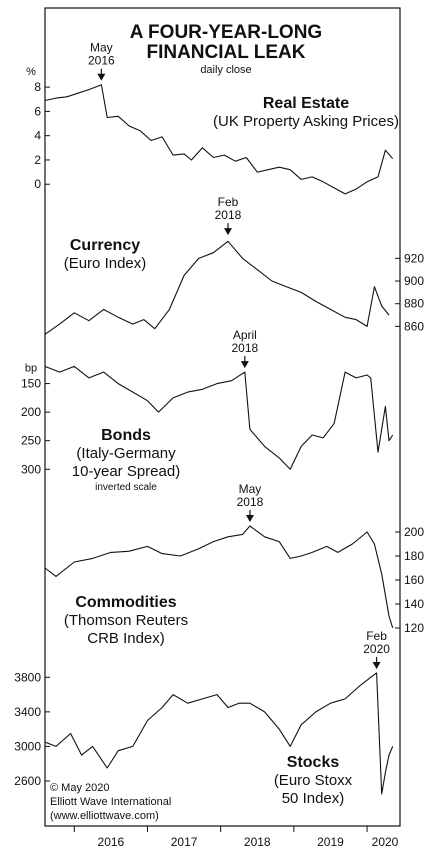 This screenshot has height=861, width=442. I want to click on chart-title-line-1: A FOUR-YEAR-LONG, so click(226, 32).